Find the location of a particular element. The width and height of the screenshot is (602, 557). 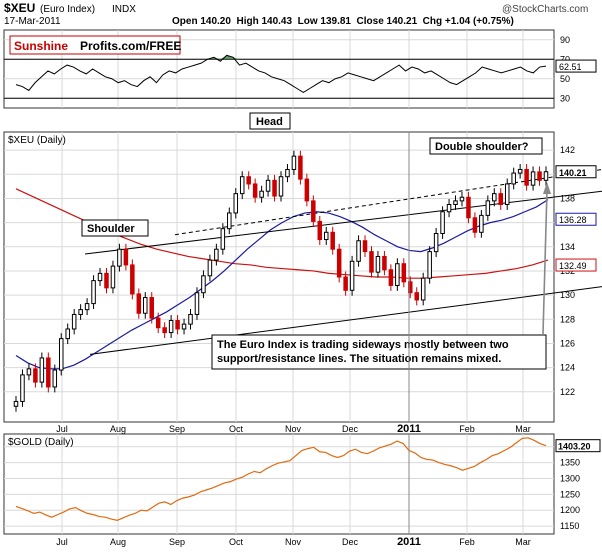

euro-month-label: Jul is located at coordinates (62, 429).